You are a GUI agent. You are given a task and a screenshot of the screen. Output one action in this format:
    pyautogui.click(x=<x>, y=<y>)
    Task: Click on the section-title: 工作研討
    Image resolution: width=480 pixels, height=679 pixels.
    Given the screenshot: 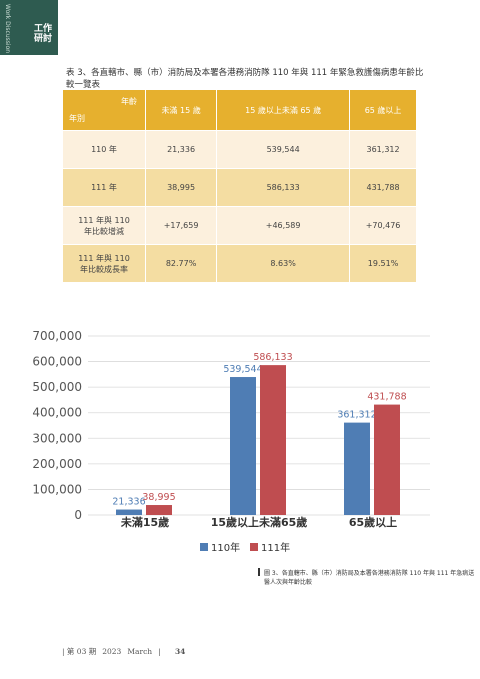 What is the action you would take?
    pyautogui.click(x=43, y=34)
    